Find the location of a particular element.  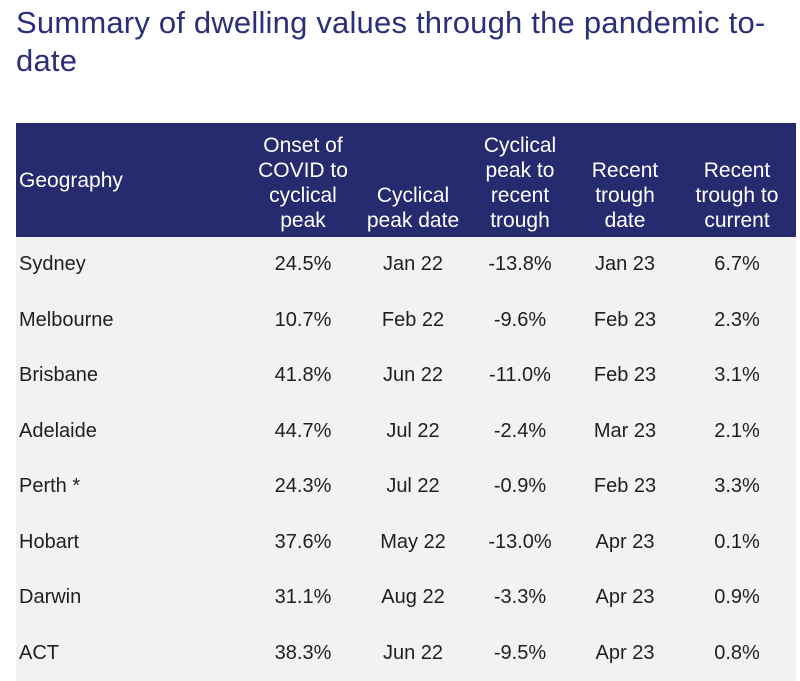

cell-geography: Adelaide is located at coordinates (132, 432).